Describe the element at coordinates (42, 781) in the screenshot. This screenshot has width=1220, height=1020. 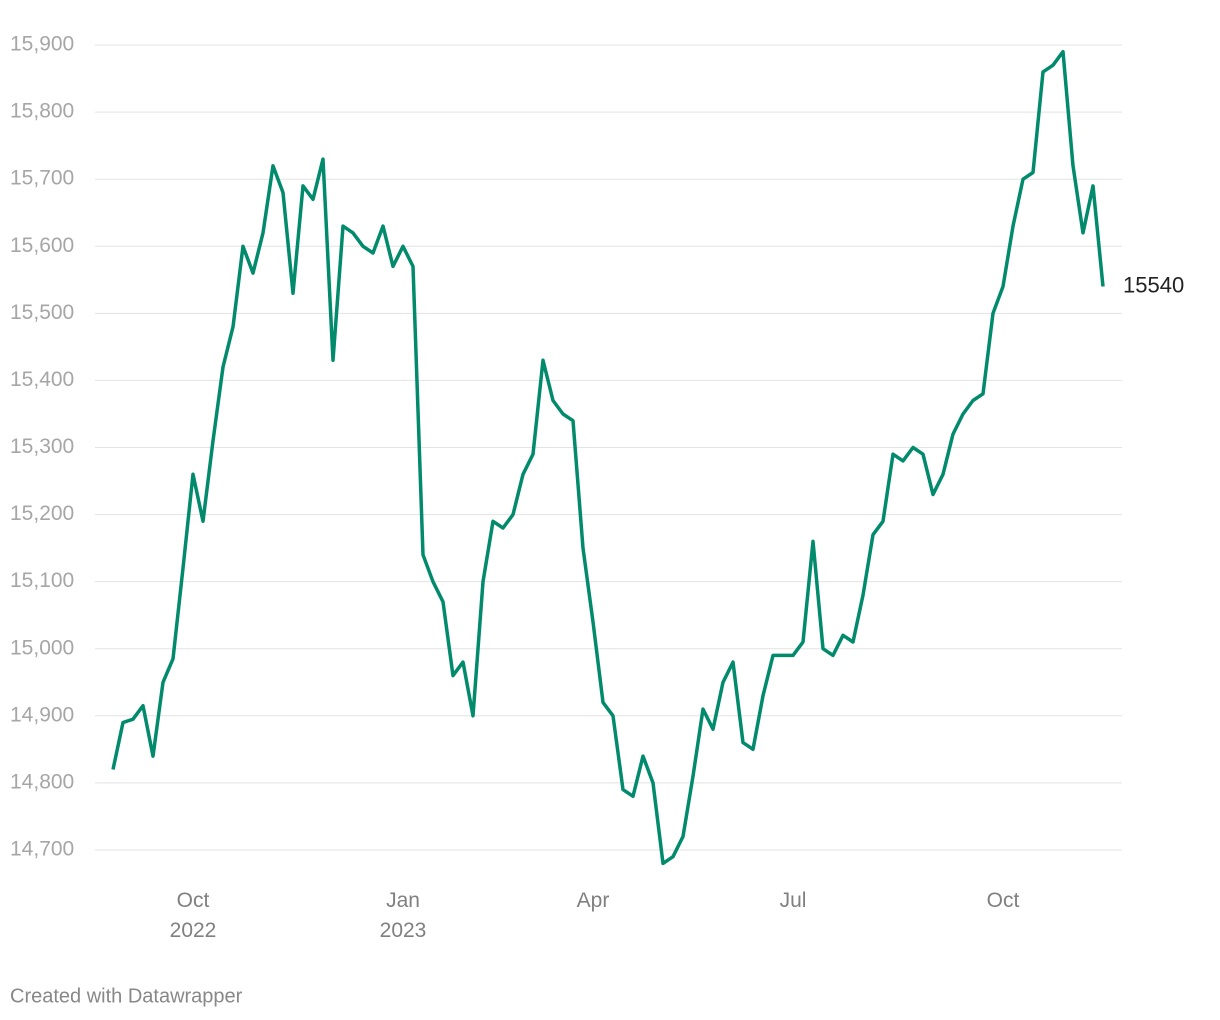
I see `y-tick-label: 14,800` at that location.